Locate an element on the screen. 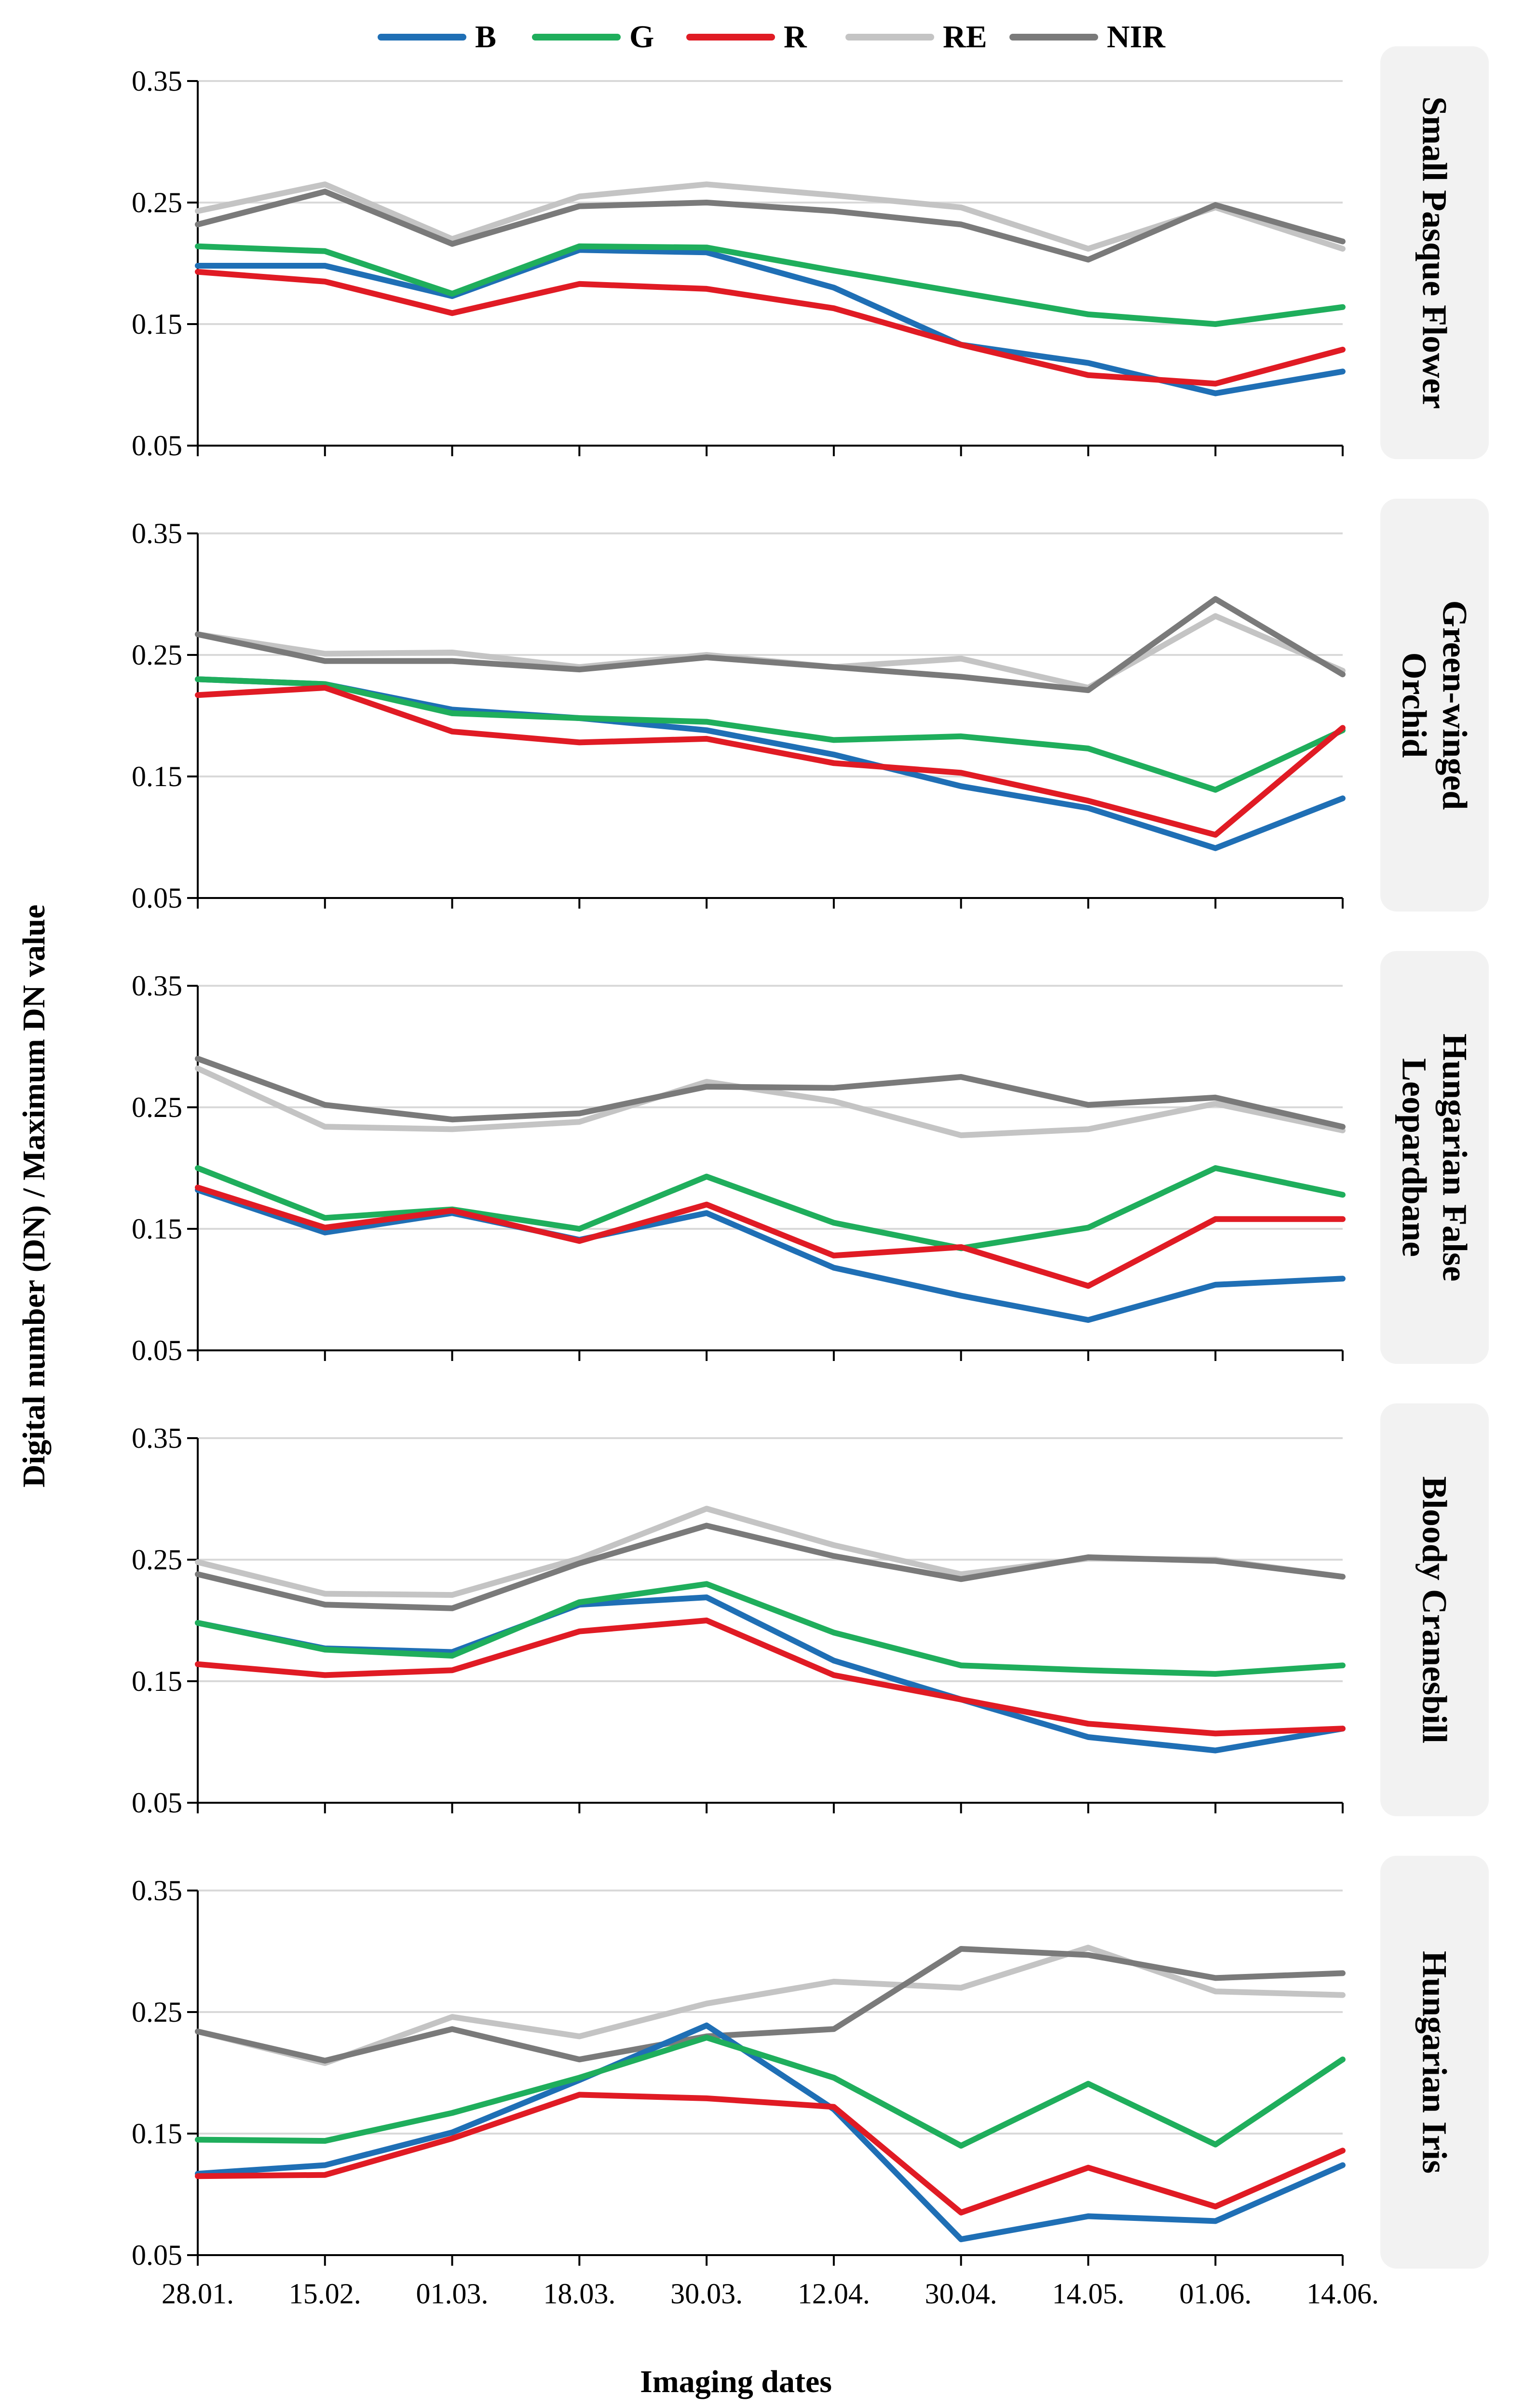  x-tick-label: 14.05. is located at coordinates (1088, 2294).